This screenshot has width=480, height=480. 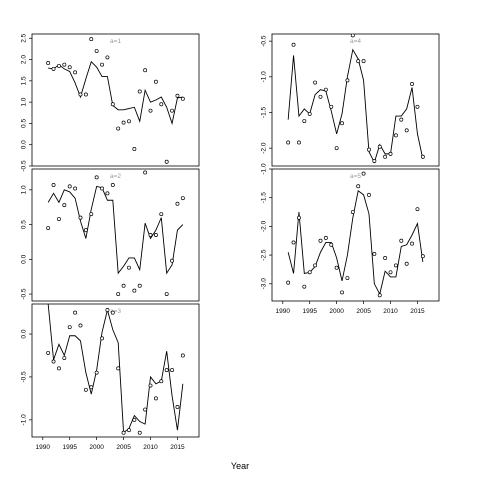 I want to click on panel-1: a=1 -0.5 0.0 0.5 1.0 1.5 2.0 2.5, so click(x=110, y=102).